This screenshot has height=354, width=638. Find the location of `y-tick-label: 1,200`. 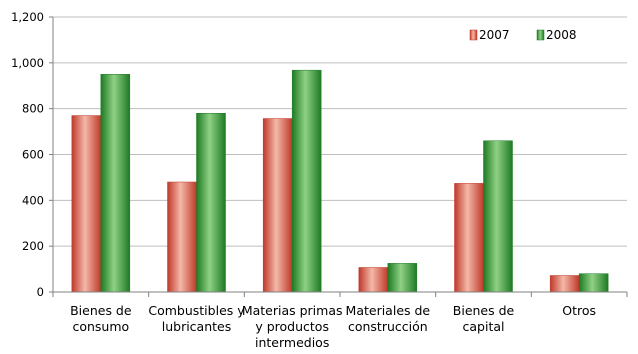

y-tick-label: 1,200 is located at coordinates (27, 17).